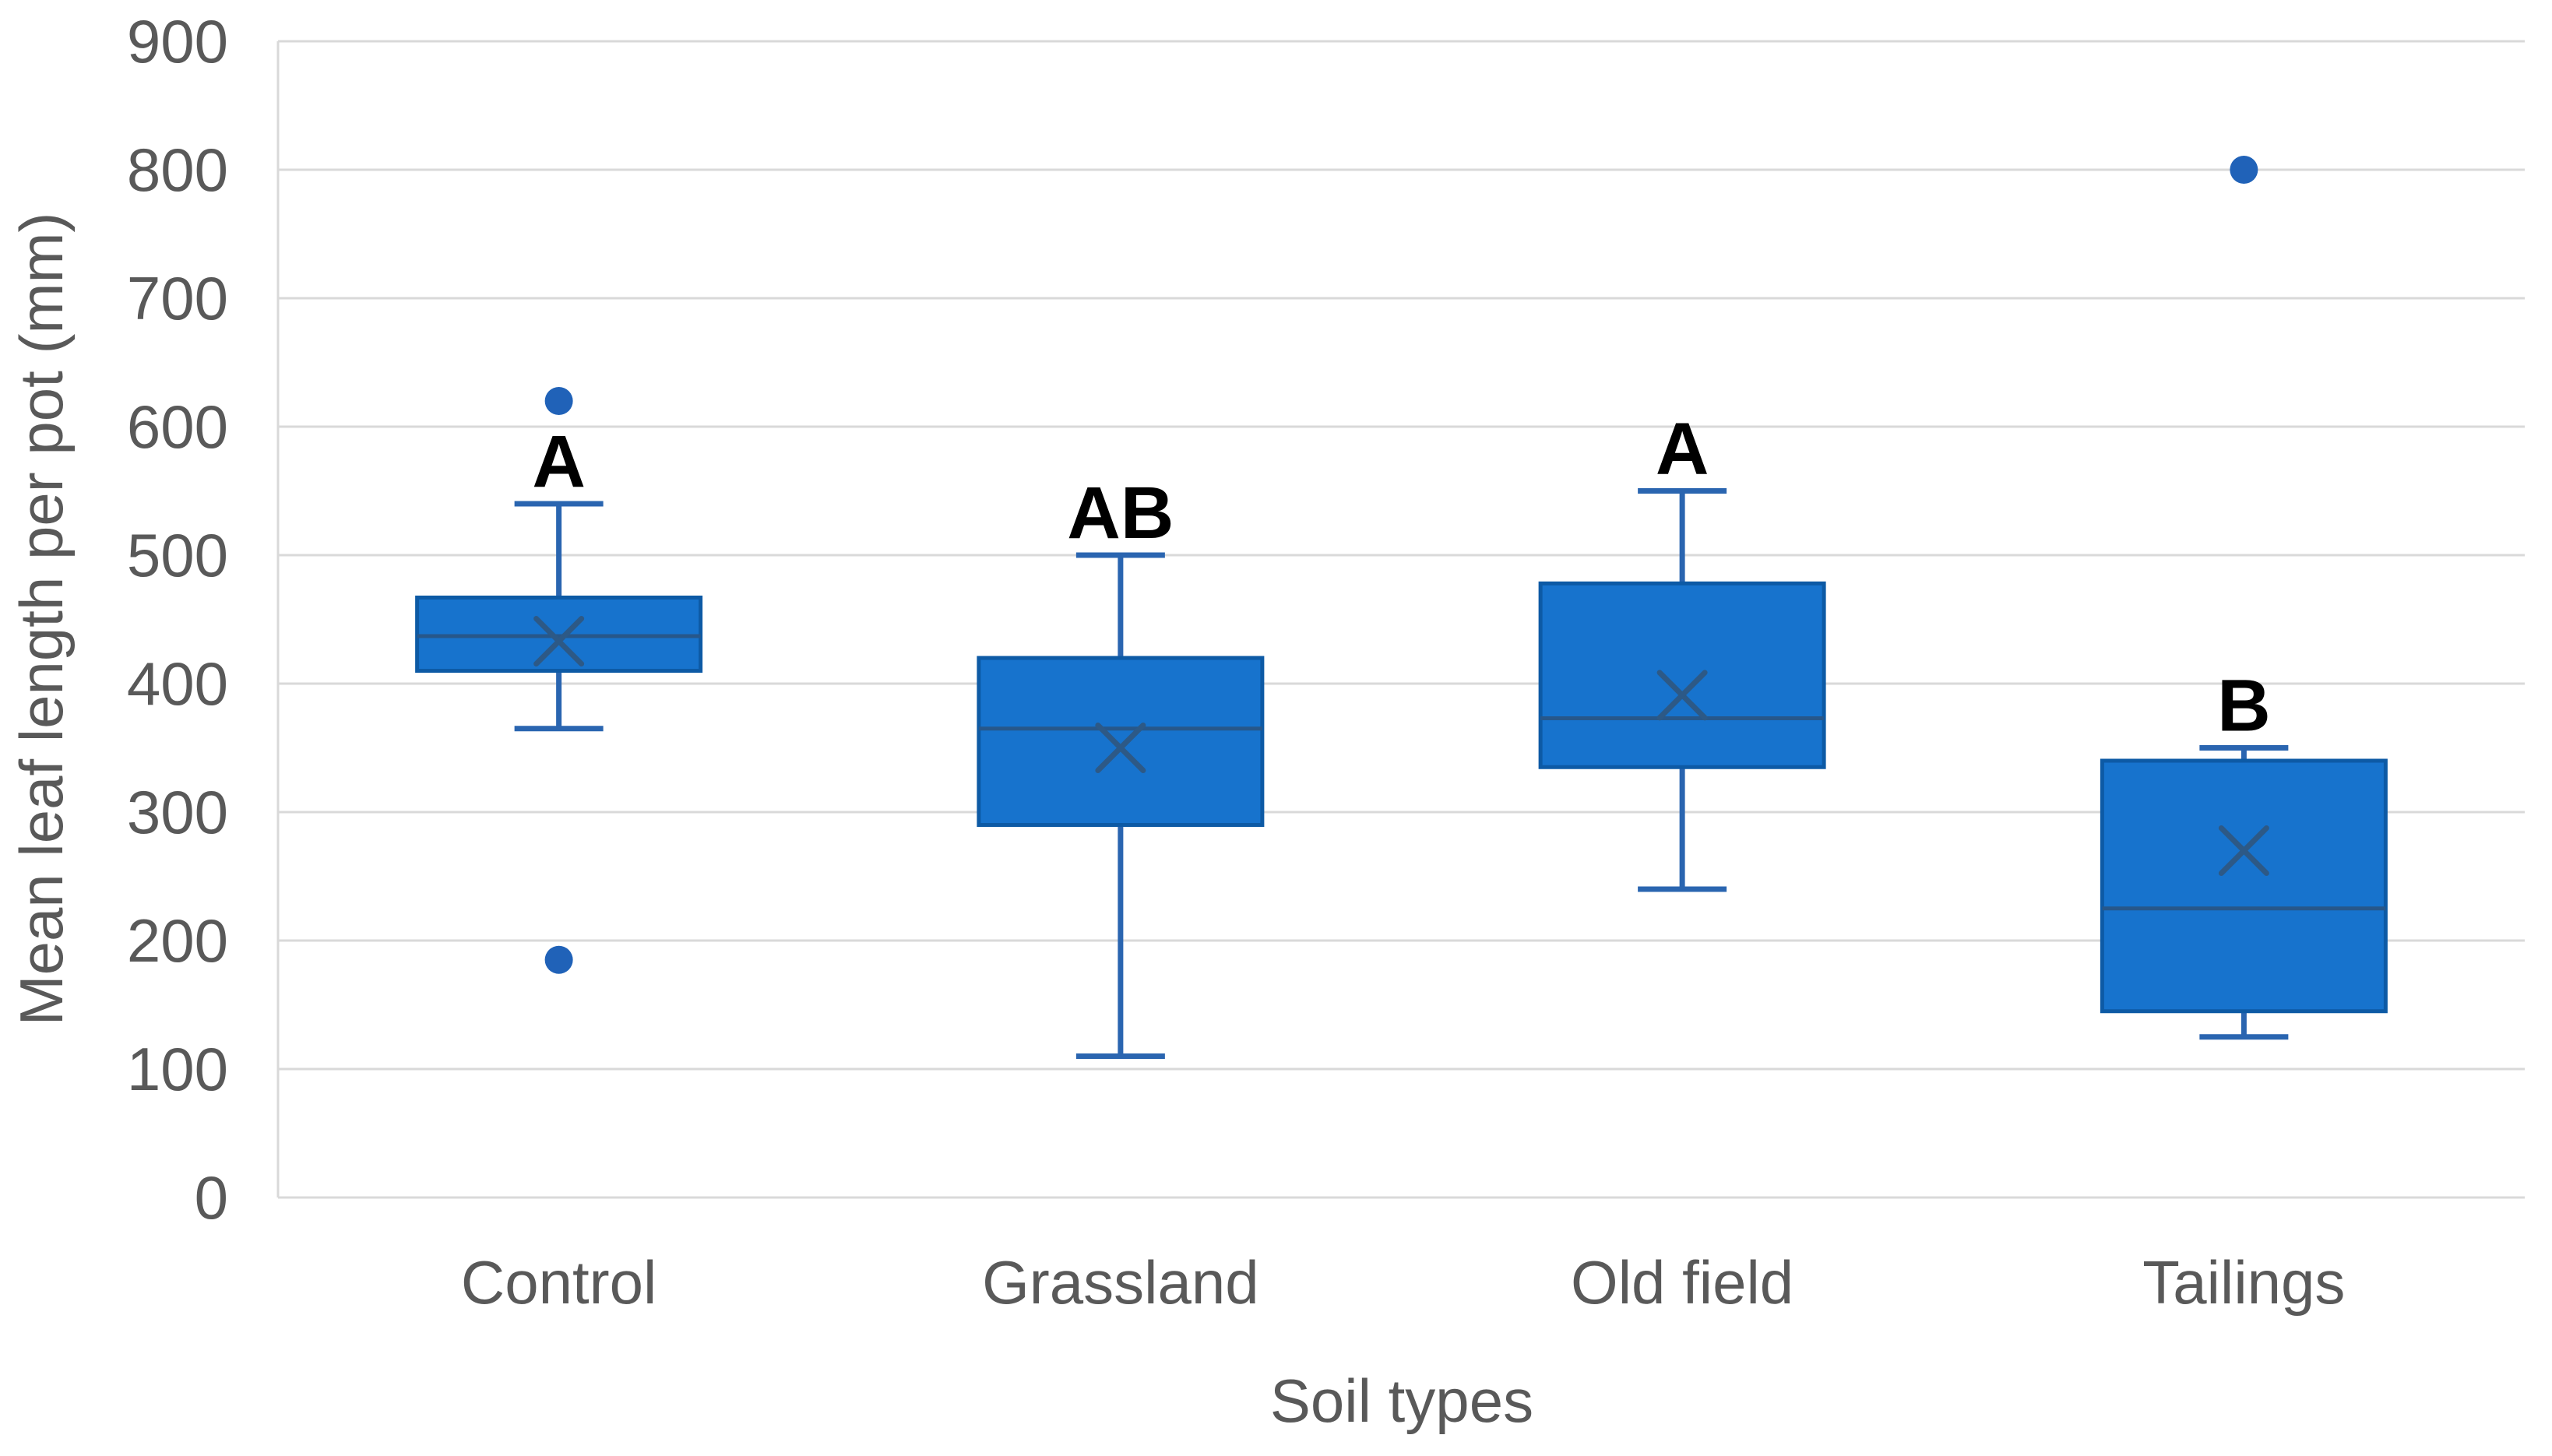 The width and height of the screenshot is (2552, 1456). Describe the element at coordinates (177, 298) in the screenshot. I see `y-tick-label: 700` at that location.